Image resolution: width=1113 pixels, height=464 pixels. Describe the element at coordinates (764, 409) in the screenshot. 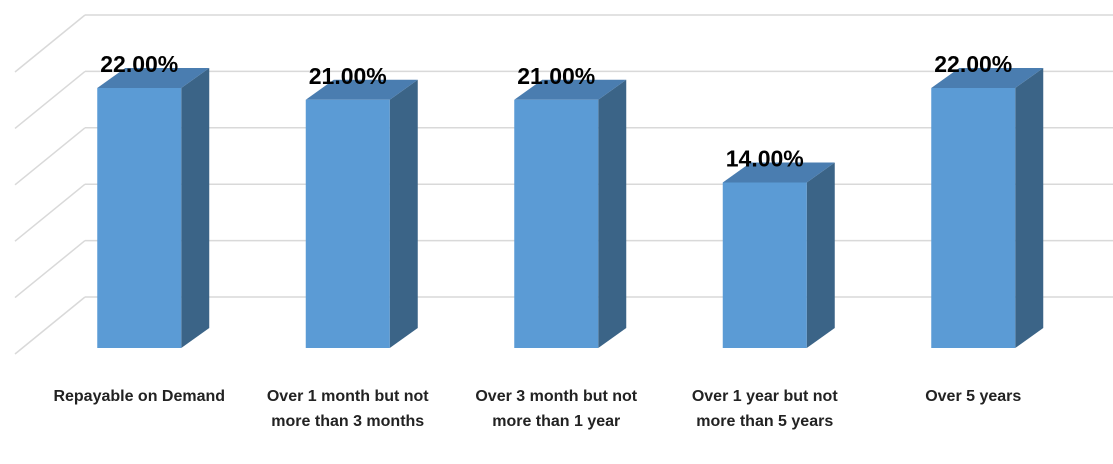

I see `x-tick-label: Over 1 year but not more than 5 years` at that location.